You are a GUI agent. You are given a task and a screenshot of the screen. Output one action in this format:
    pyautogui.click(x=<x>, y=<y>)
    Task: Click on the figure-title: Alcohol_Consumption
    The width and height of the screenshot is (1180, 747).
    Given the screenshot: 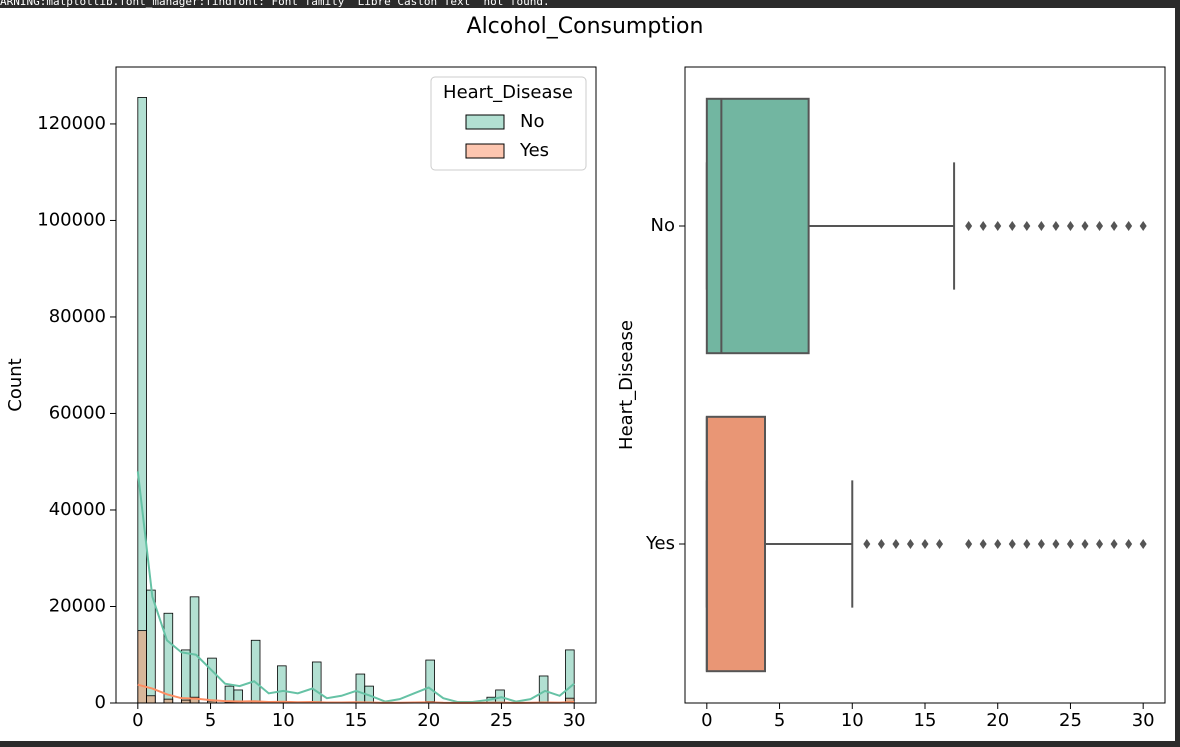 What is the action you would take?
    pyautogui.click(x=585, y=26)
    